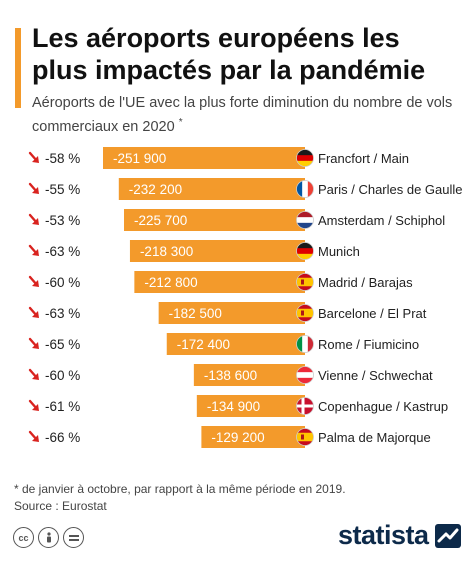 The width and height of the screenshot is (474, 566). I want to click on percent-change-label: -61 %, so click(62, 406).